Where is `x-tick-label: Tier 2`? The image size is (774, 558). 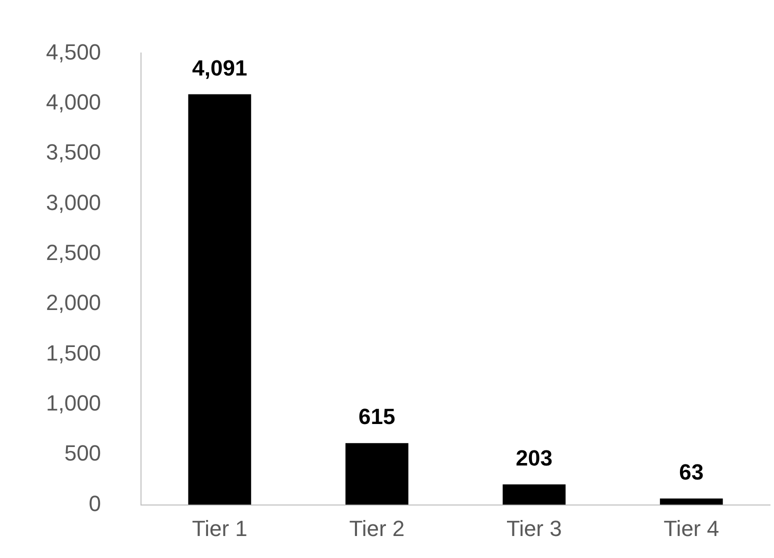 x-tick-label: Tier 2 is located at coordinates (377, 529).